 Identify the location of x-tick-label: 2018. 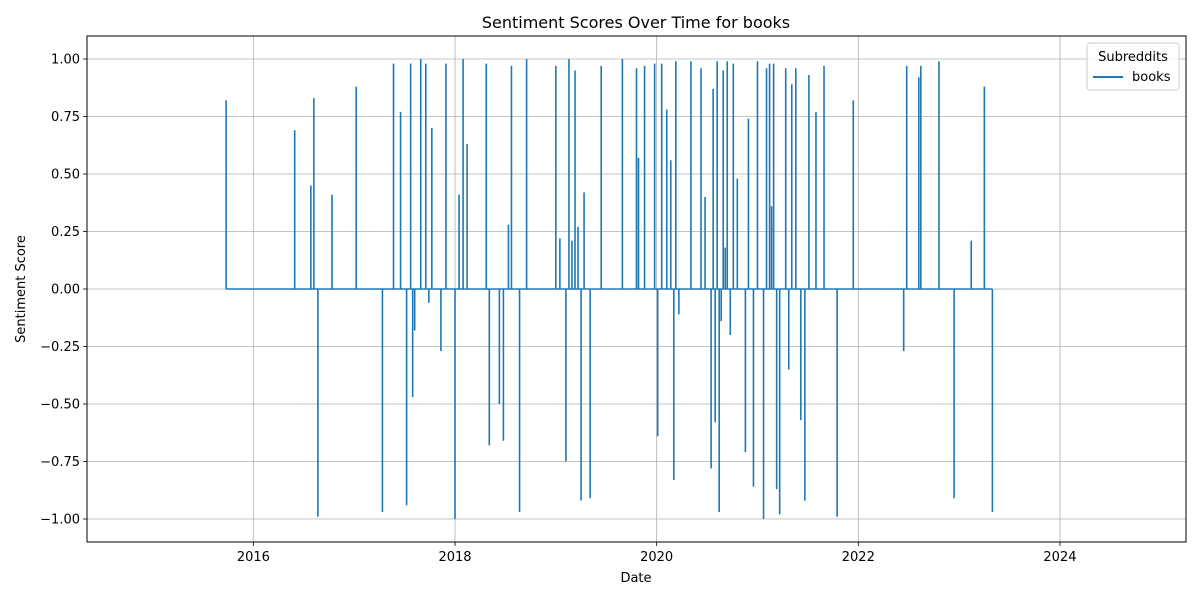
(454, 557).